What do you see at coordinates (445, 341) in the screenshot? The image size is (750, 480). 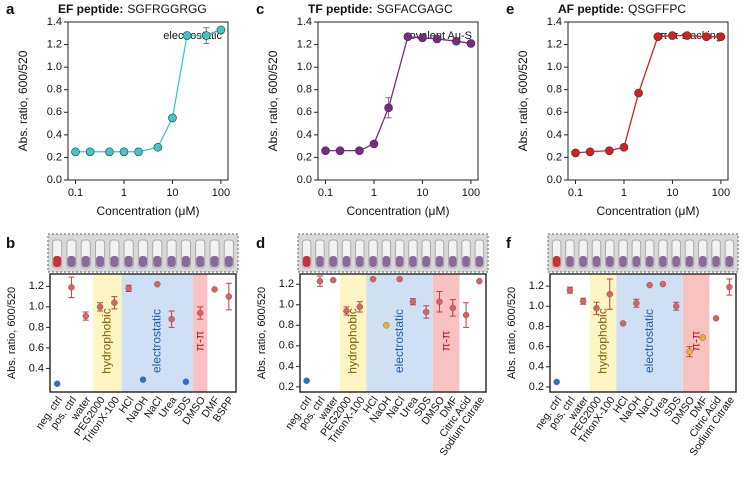 I see `region-label: π-π` at bounding box center [445, 341].